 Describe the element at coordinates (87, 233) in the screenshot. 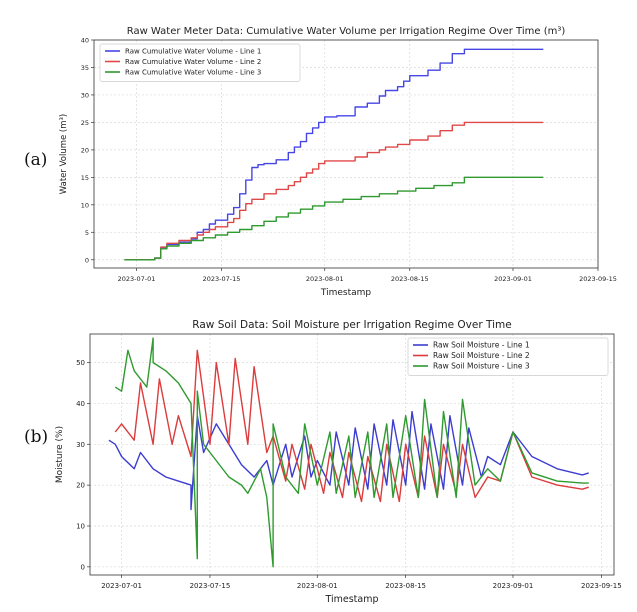

I see `y-tick-label: 5` at that location.